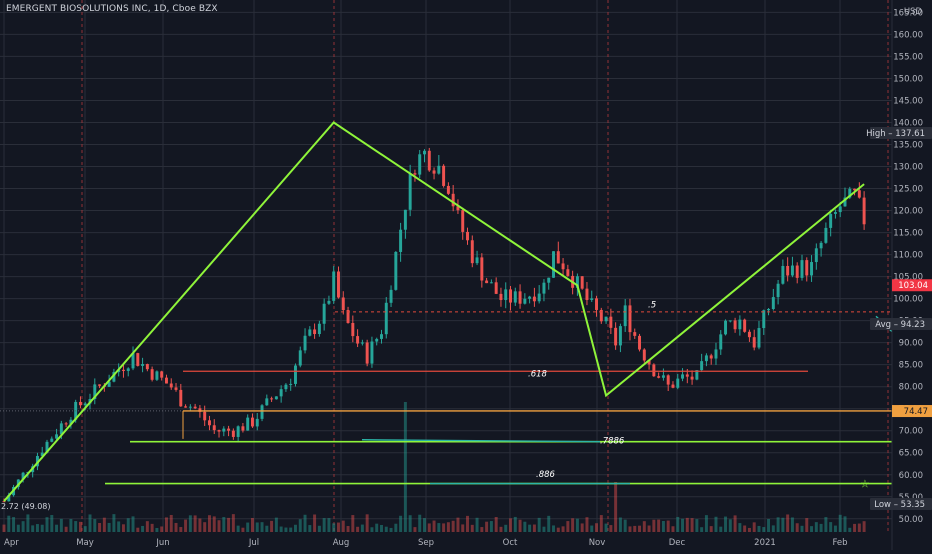  I want to click on high-tag-bg, so click(901, 133).